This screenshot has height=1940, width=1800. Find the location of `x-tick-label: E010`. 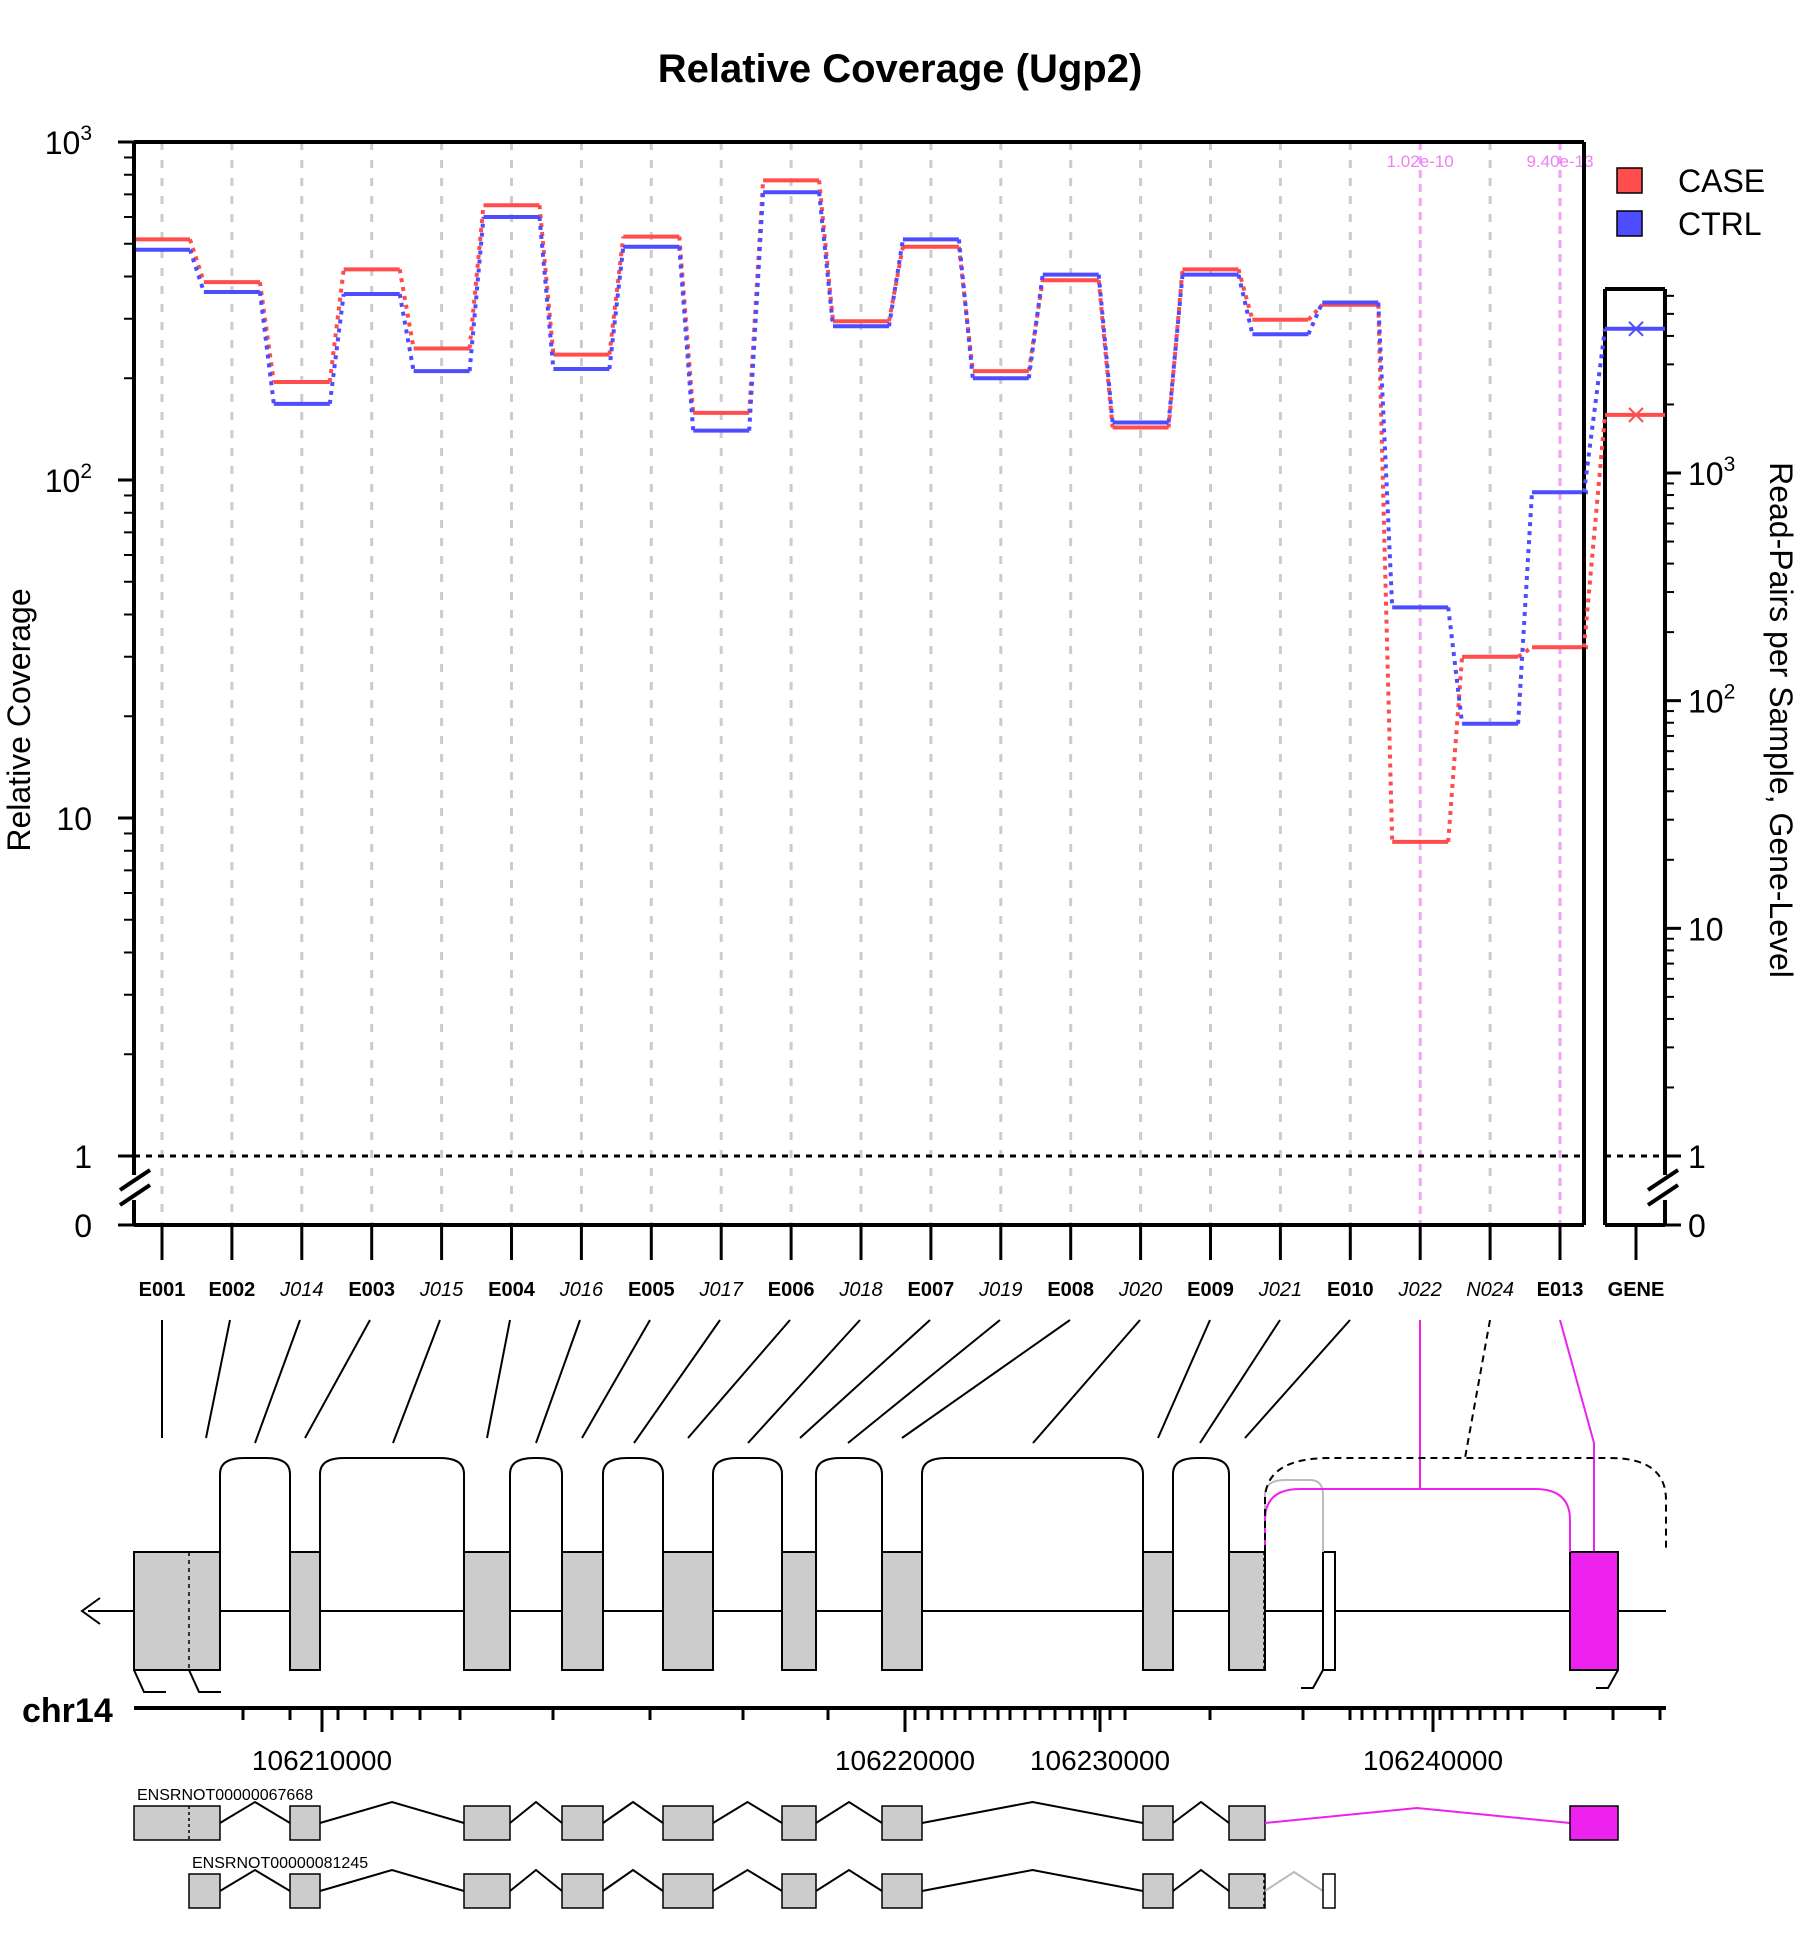

x-tick-label: E010 is located at coordinates (1350, 1290).